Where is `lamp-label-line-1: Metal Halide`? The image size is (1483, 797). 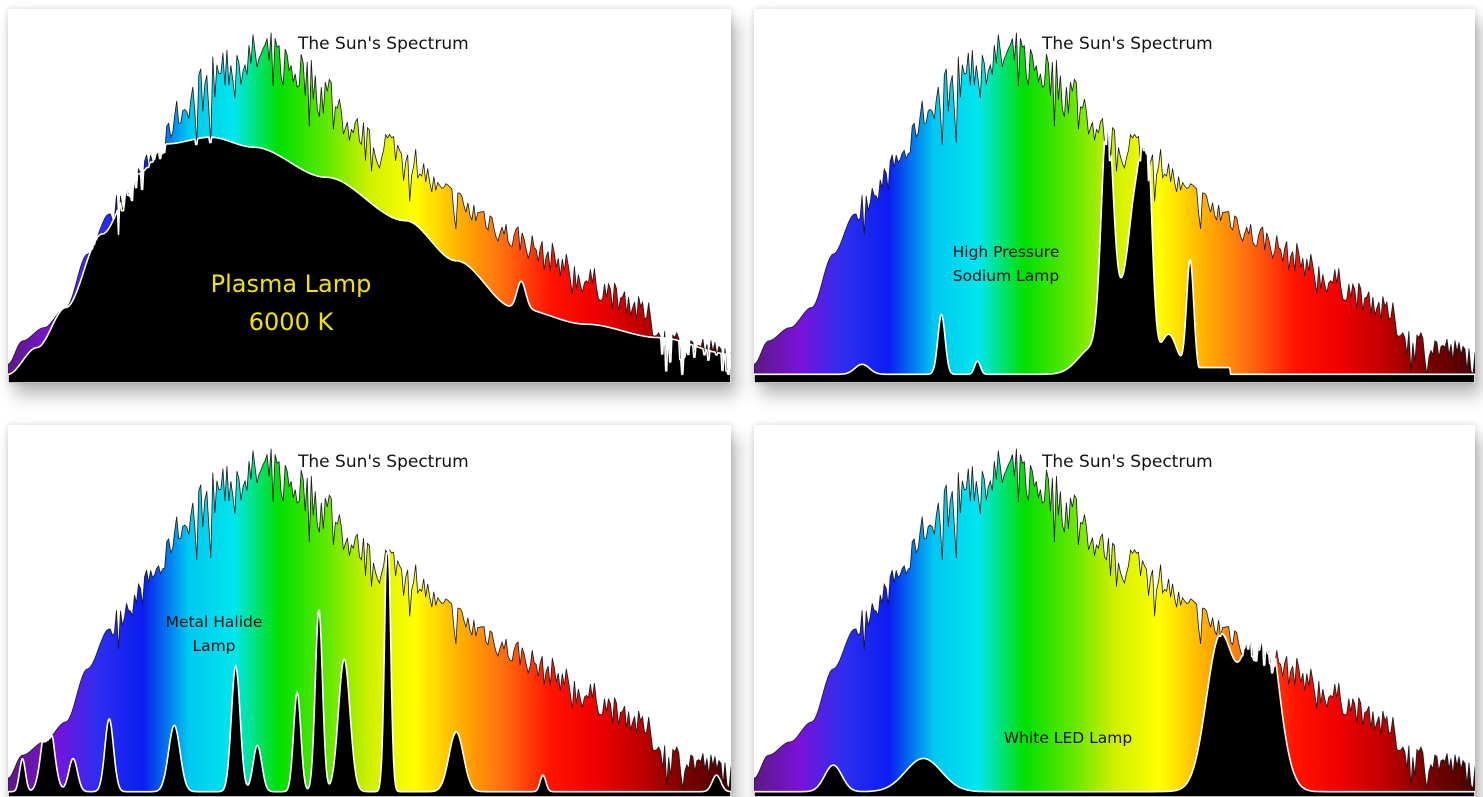 lamp-label-line-1: Metal Halide is located at coordinates (214, 622).